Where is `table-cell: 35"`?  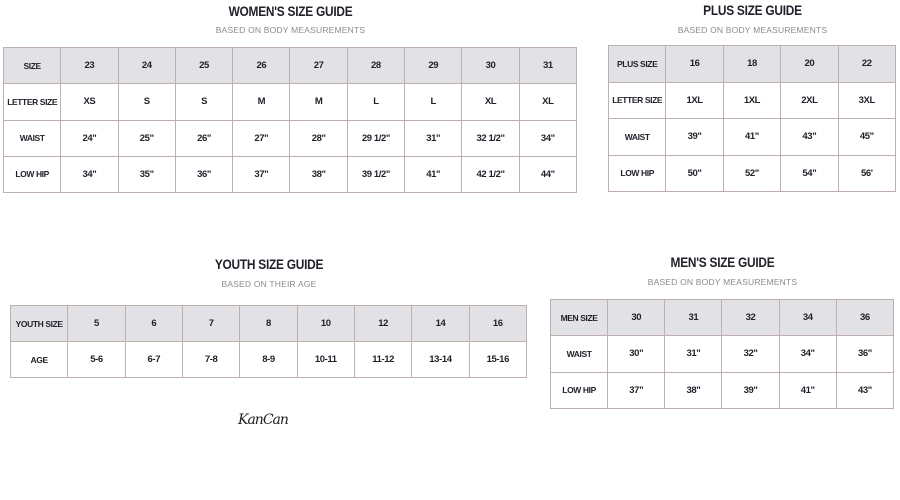 table-cell: 35" is located at coordinates (146, 174).